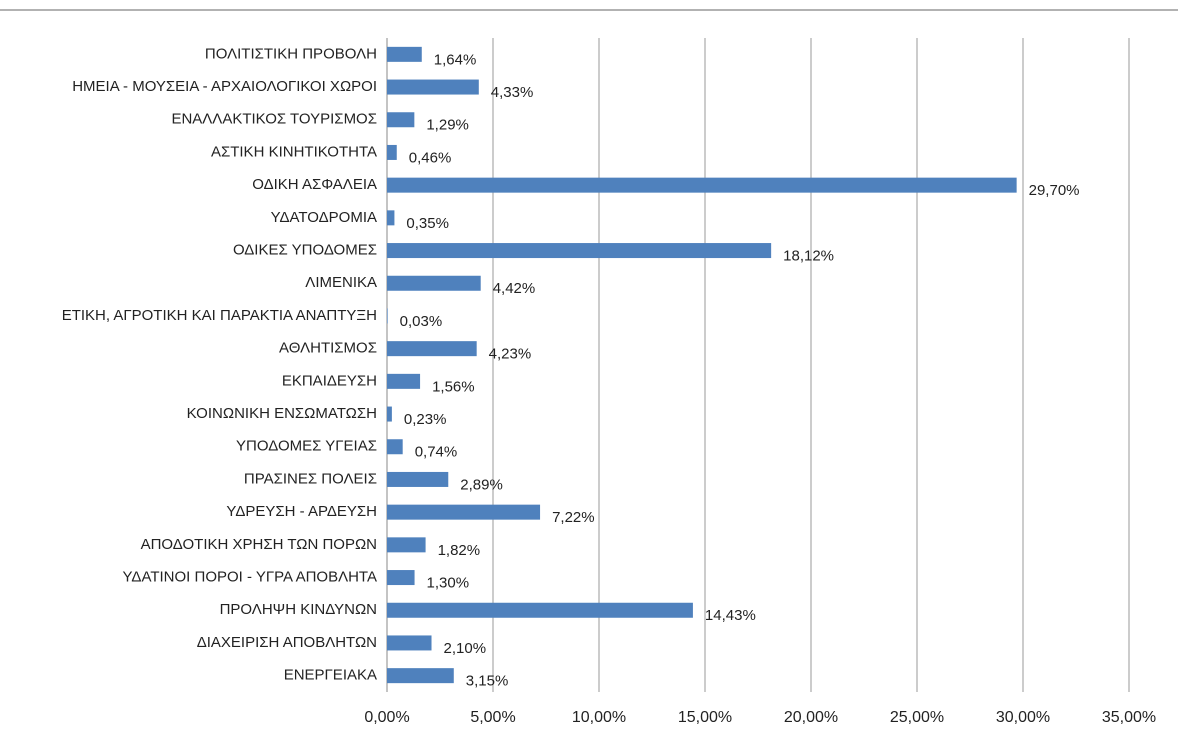 This screenshot has width=1178, height=740. What do you see at coordinates (224, 86) in the screenshot?
I see `y-tick-label: ΗΜΕΙΑ - ΜΟΥΣΕΙΑ - ΑΡΧΑΙΟΛΟΓΙΚΟΙ ΧΩΡΟΙ` at bounding box center [224, 86].